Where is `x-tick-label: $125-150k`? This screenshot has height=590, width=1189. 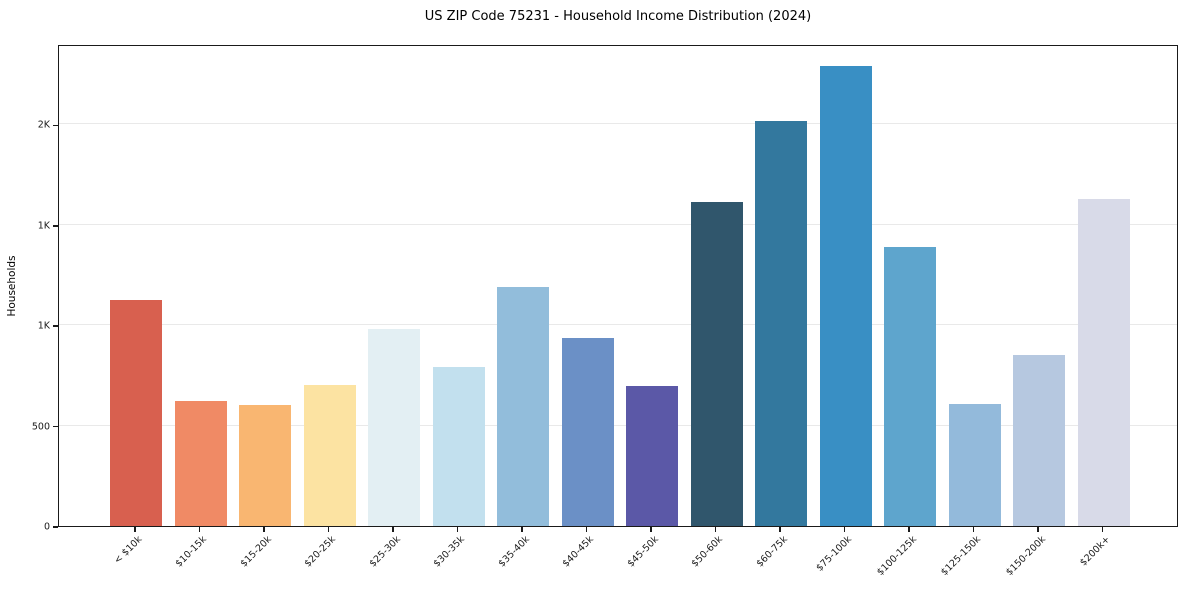
x-tick-label: $125-150k is located at coordinates (961, 556).